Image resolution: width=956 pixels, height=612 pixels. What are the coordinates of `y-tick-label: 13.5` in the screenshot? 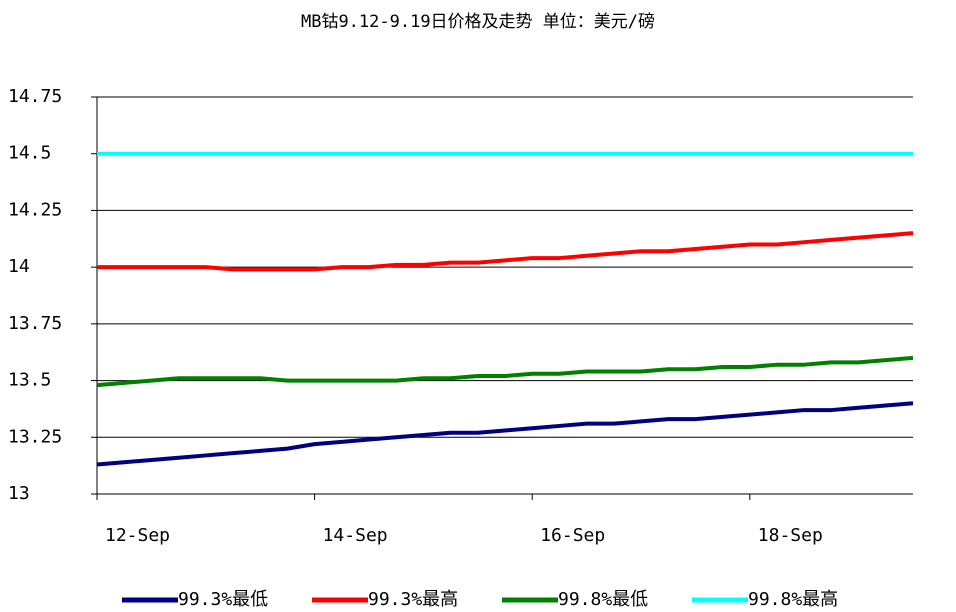 It's located at (29, 380).